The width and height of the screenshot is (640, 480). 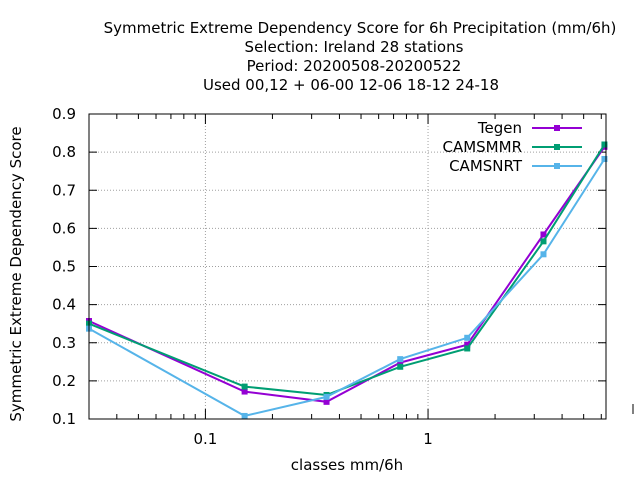 What do you see at coordinates (354, 47) in the screenshot?
I see `title-line-2: Selection: Ireland 28 stations` at bounding box center [354, 47].